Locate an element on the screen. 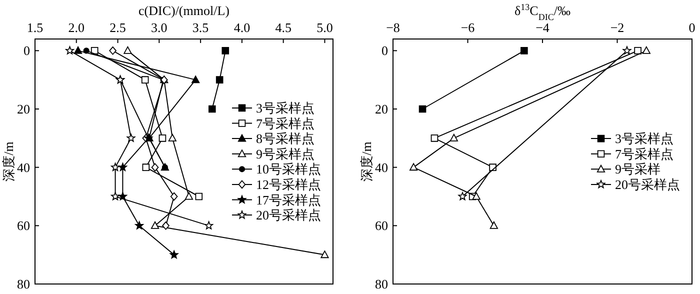  legend-label: 8号采样点 is located at coordinates (285, 138).